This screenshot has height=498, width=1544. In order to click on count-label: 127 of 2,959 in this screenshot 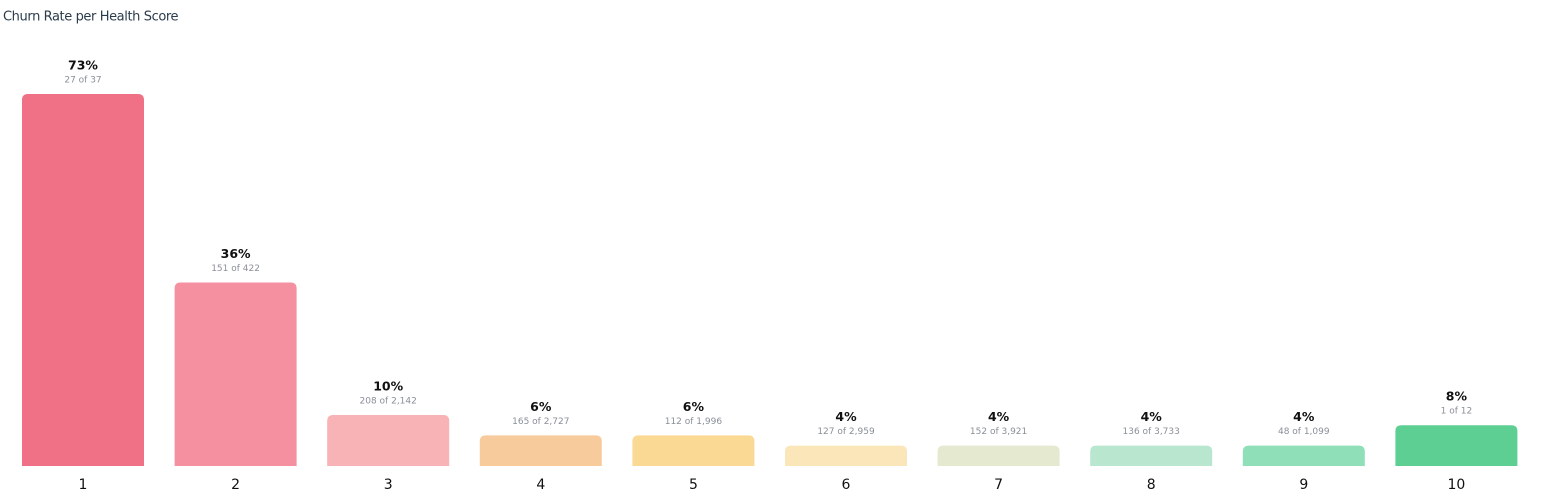, I will do `click(846, 432)`.